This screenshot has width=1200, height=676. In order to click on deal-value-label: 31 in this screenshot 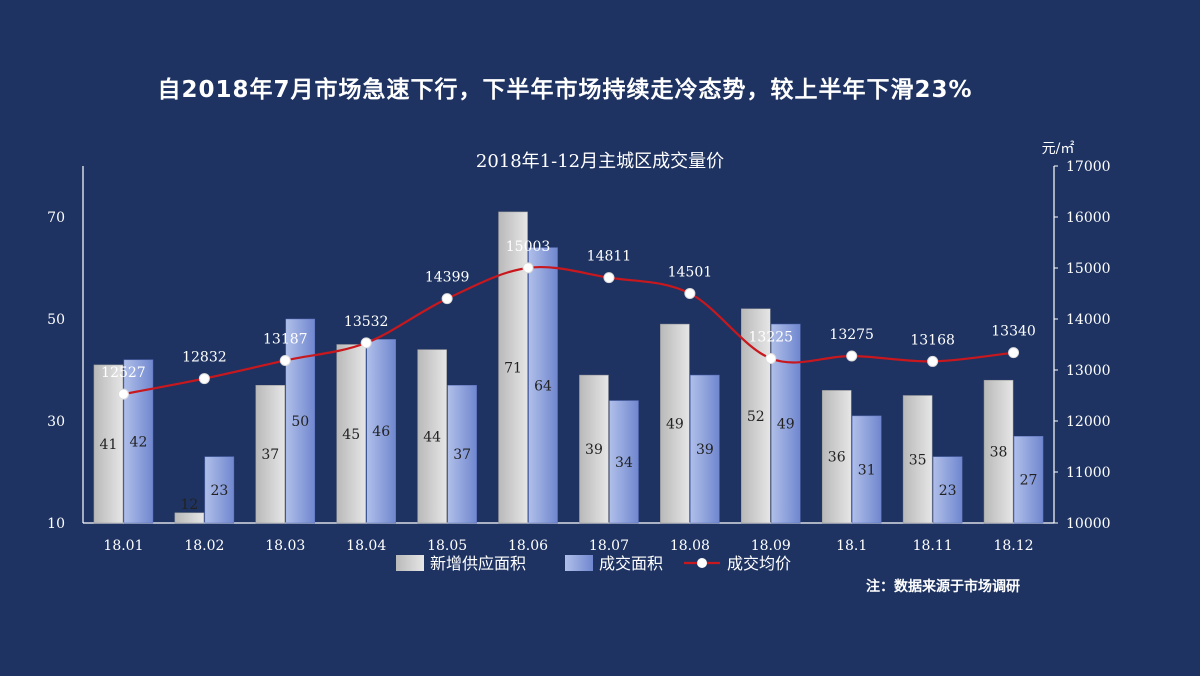, I will do `click(867, 470)`.